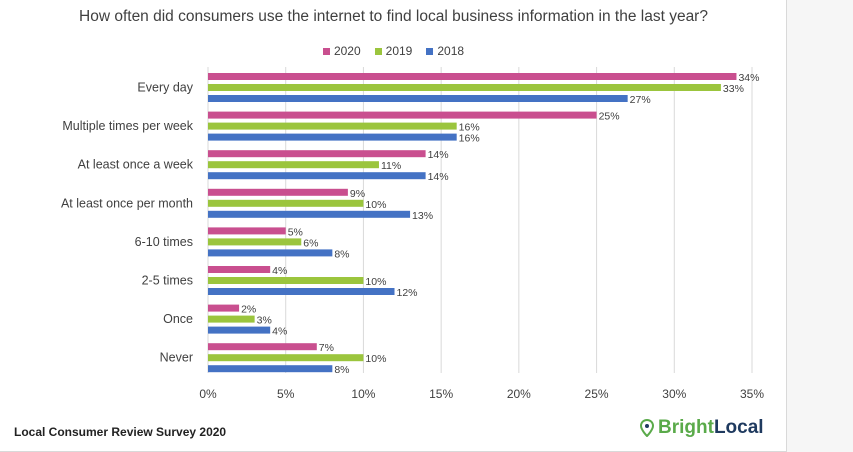 The height and width of the screenshot is (452, 853). What do you see at coordinates (820, 226) in the screenshot?
I see `background-panel` at bounding box center [820, 226].